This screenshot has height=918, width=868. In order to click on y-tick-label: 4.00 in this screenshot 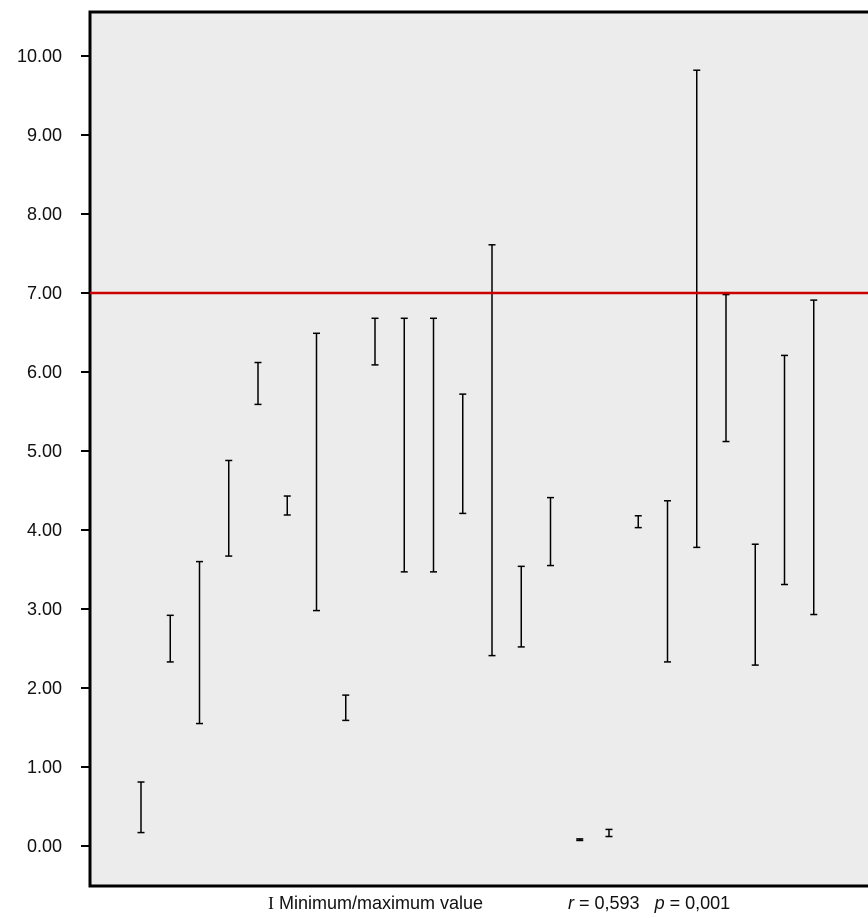, I will do `click(44, 530)`.